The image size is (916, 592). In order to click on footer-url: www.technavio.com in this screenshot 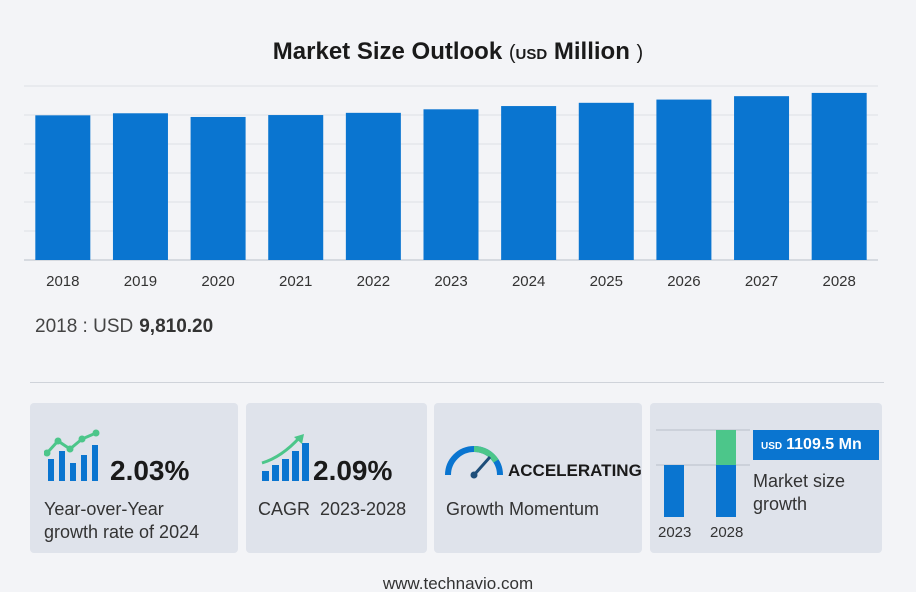, I will do `click(458, 583)`.